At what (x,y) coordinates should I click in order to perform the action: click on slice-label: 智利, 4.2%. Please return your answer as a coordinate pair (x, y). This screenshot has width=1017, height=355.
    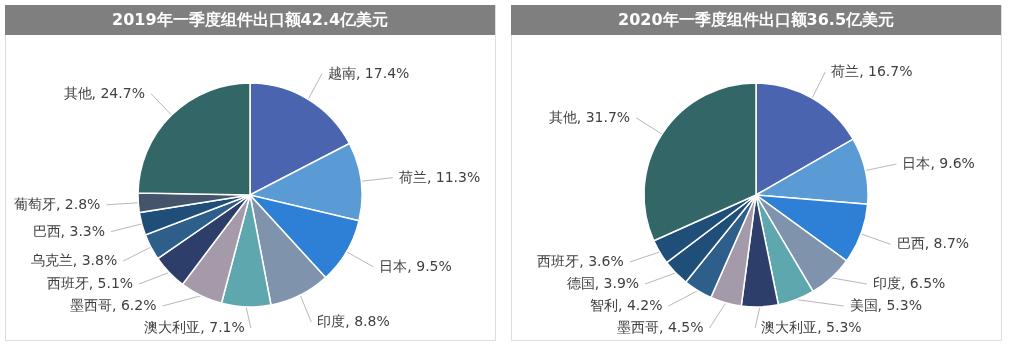
    Looking at the image, I should click on (626, 305).